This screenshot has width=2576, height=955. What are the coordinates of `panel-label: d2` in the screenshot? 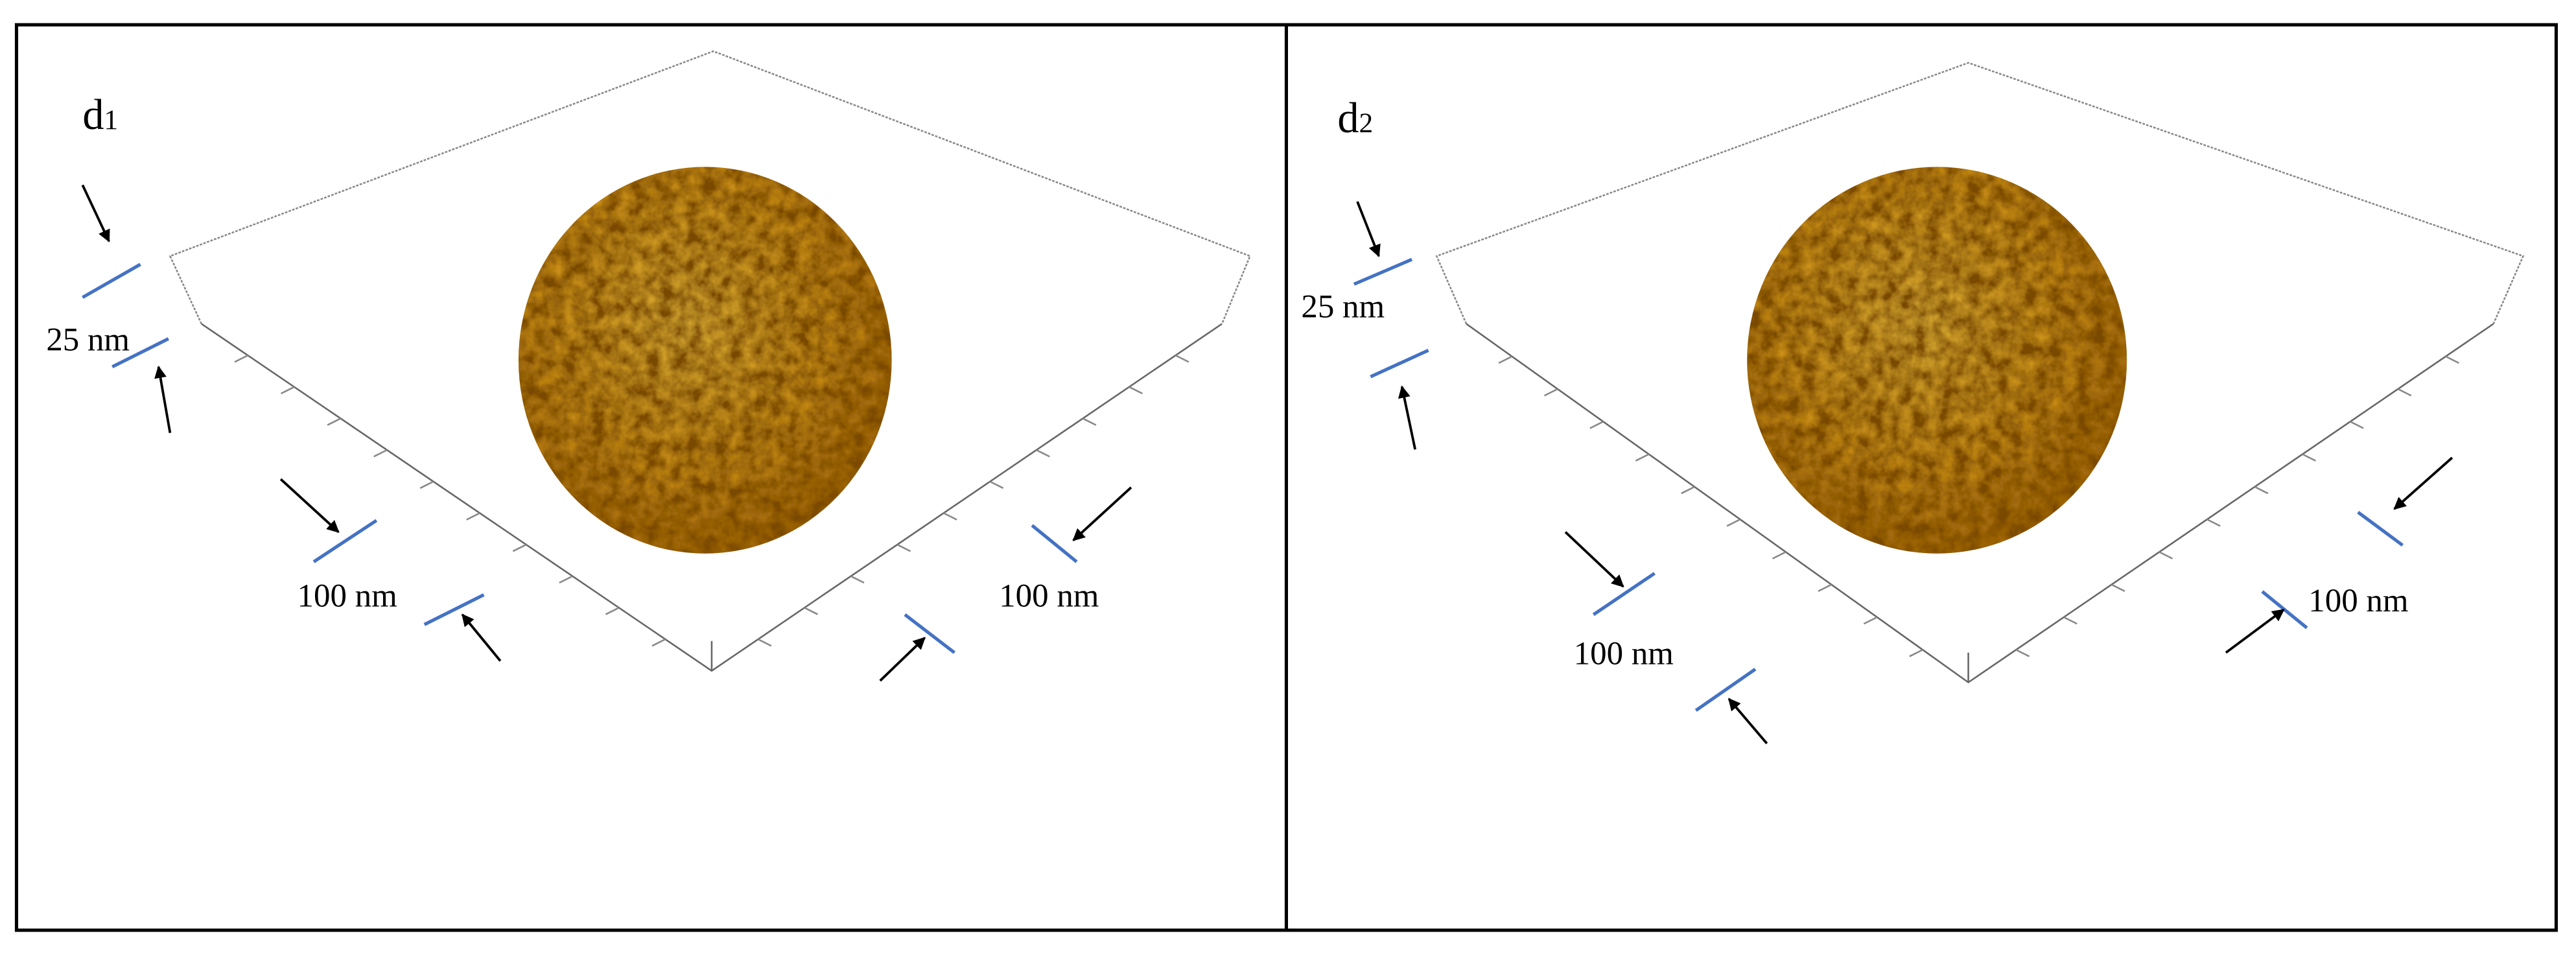 It's located at (1355, 118).